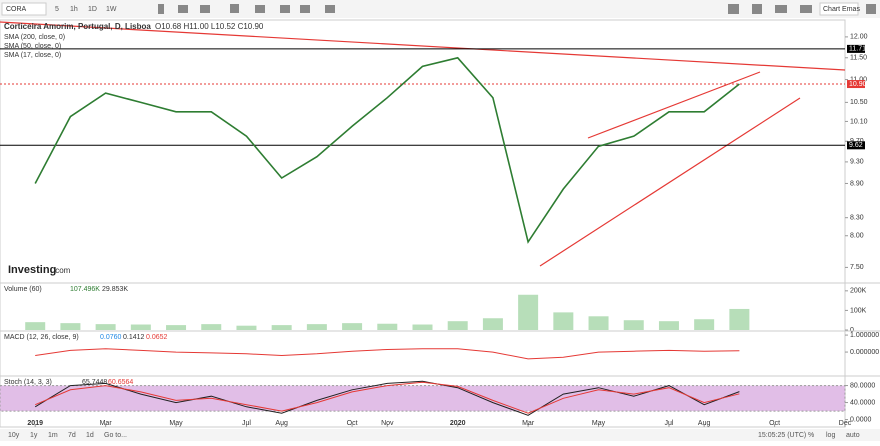  Describe the element at coordinates (134, 337) in the screenshot. I see `readout: 0.1412` at that location.